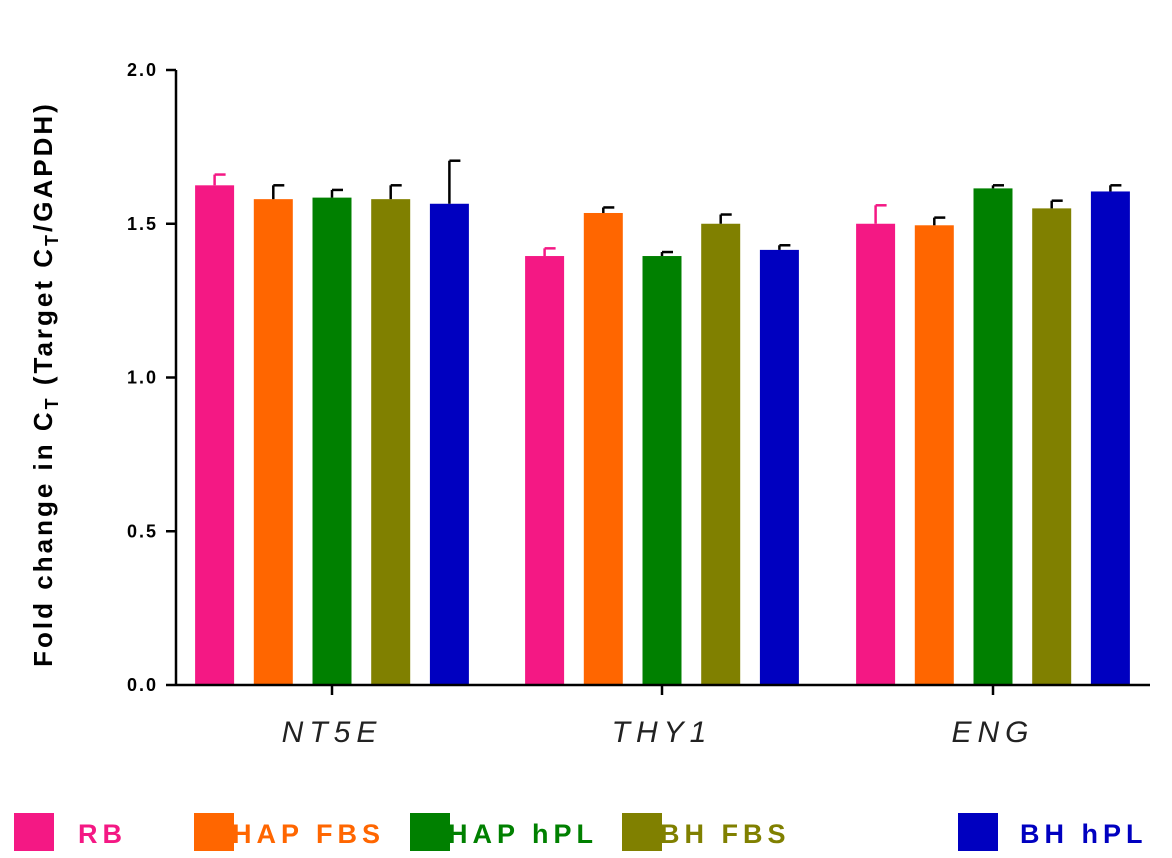 The image size is (1172, 858). I want to click on y-tick-label: 2.0, so click(142, 70).